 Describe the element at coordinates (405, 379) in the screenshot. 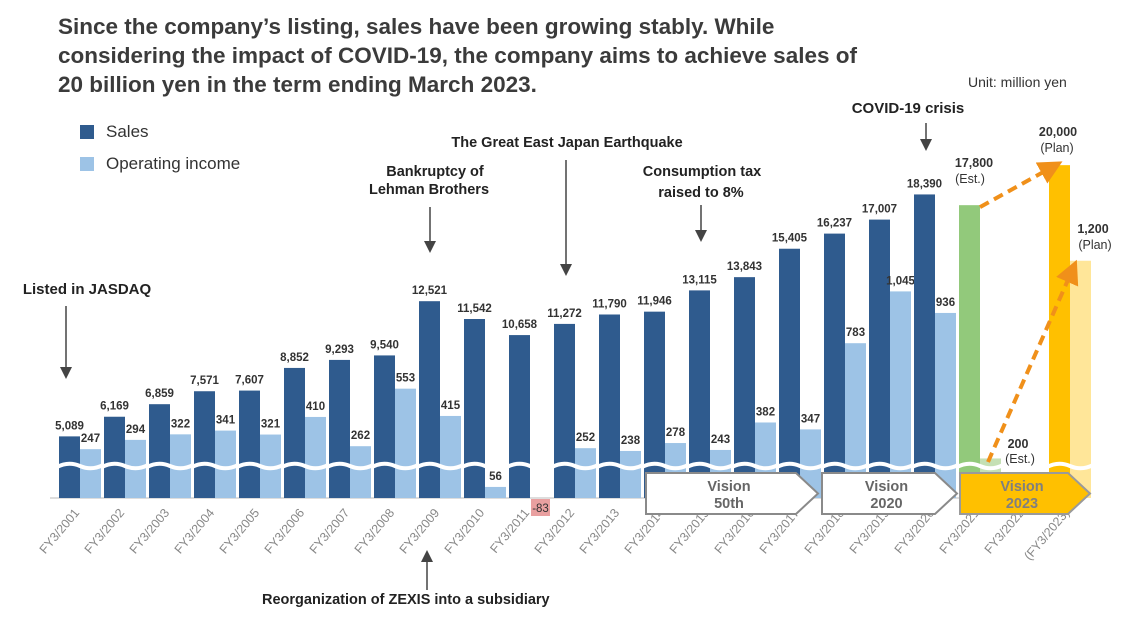

I see `data-label-income: 553` at that location.